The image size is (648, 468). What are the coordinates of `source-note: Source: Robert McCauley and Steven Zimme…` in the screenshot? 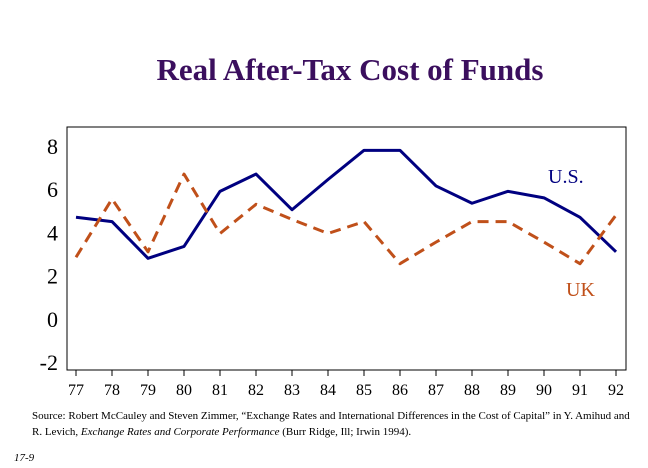 It's located at (332, 424).